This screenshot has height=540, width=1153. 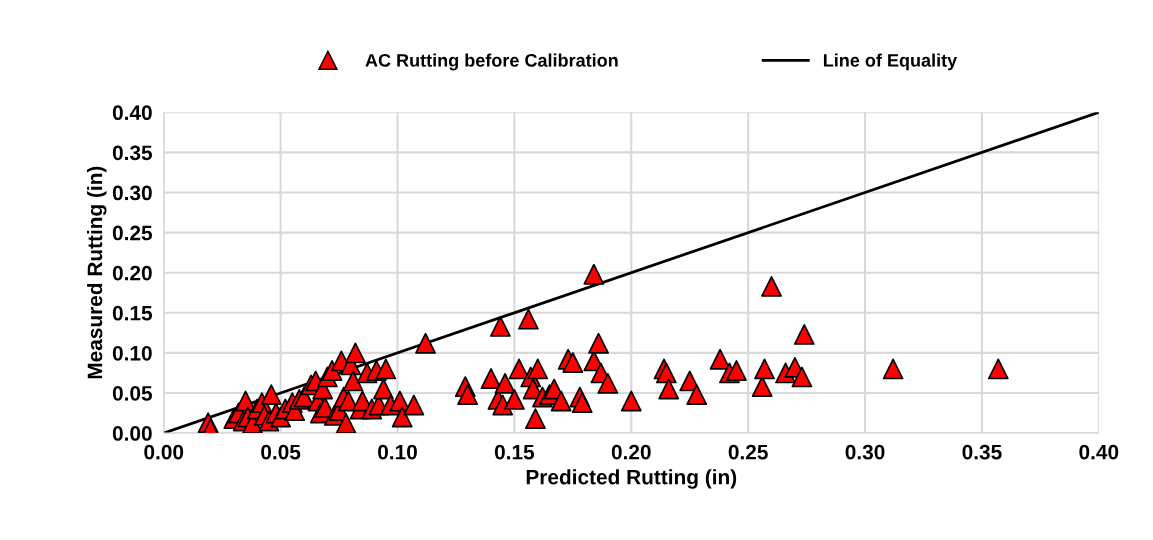 What do you see at coordinates (748, 452) in the screenshot?
I see `x-tick-label: 0.25` at bounding box center [748, 452].